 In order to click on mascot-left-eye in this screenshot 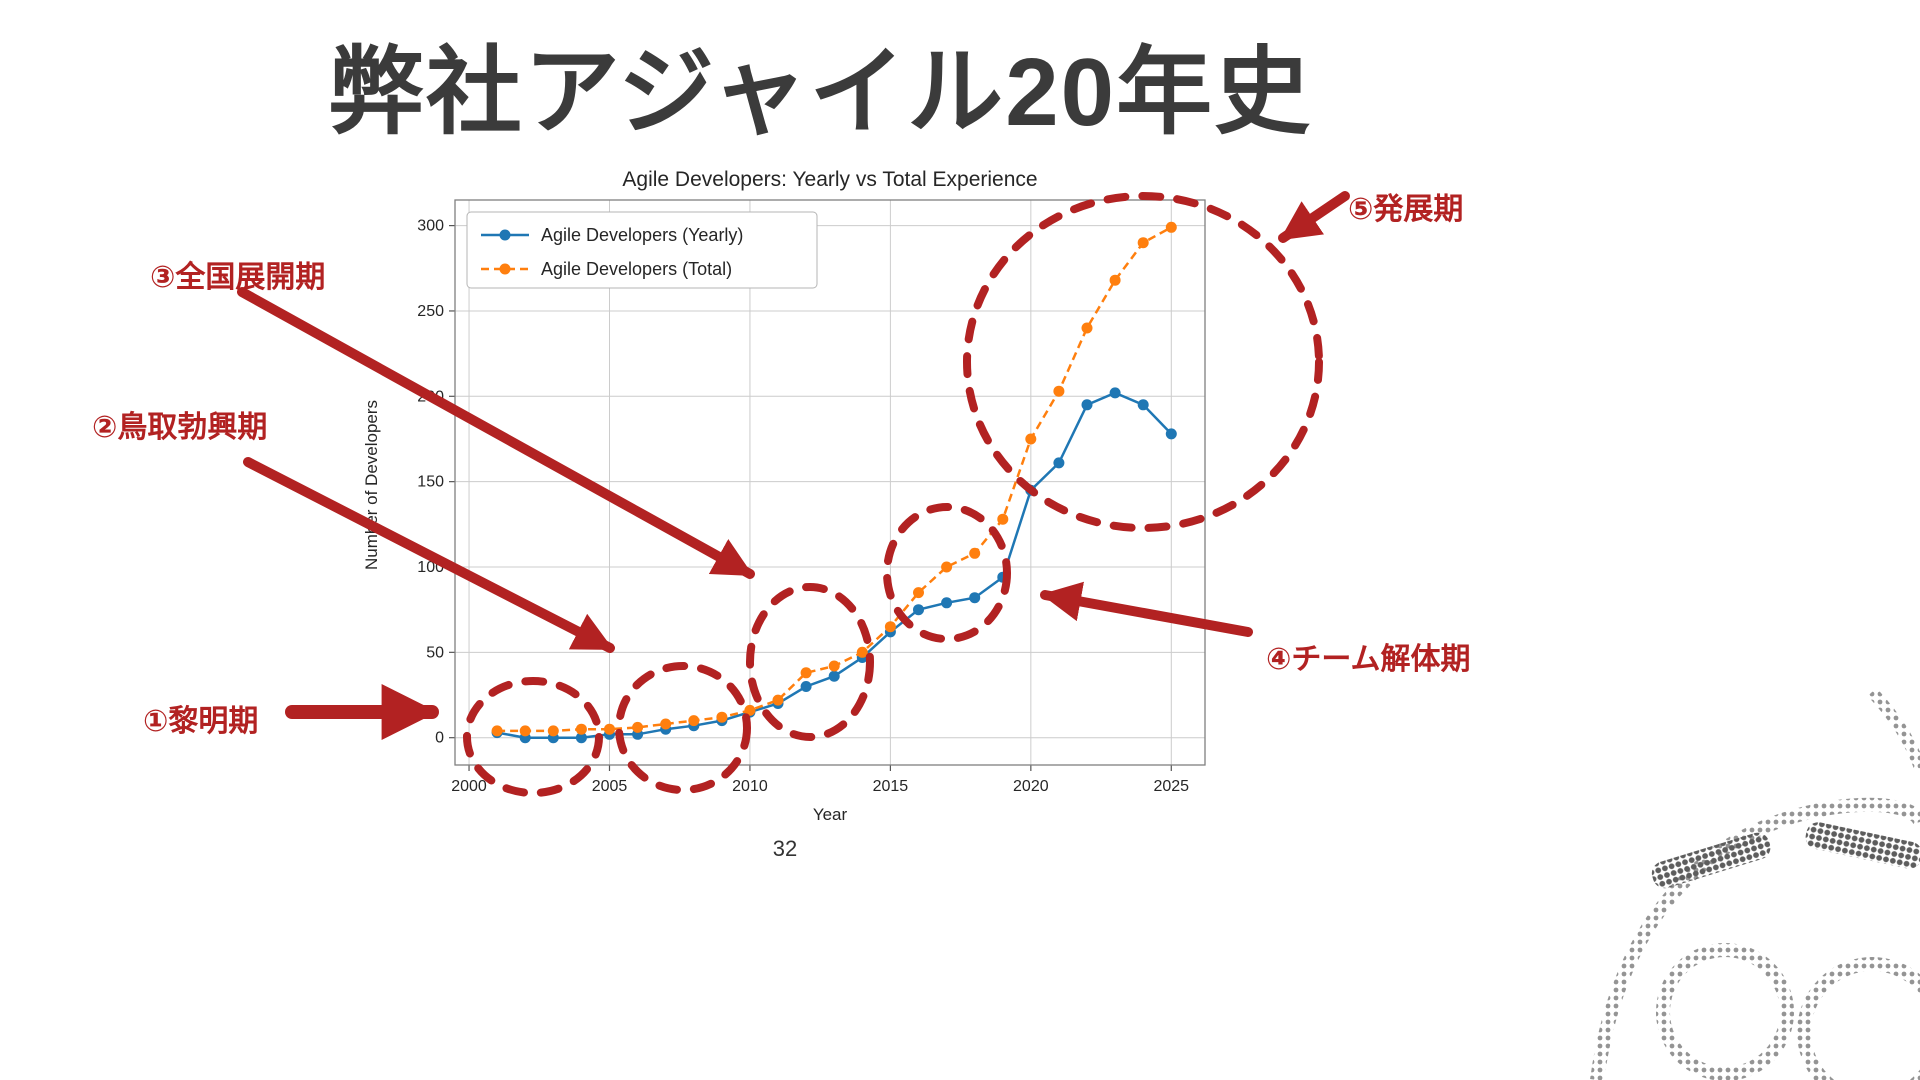, I will do `click(1725, 1011)`.